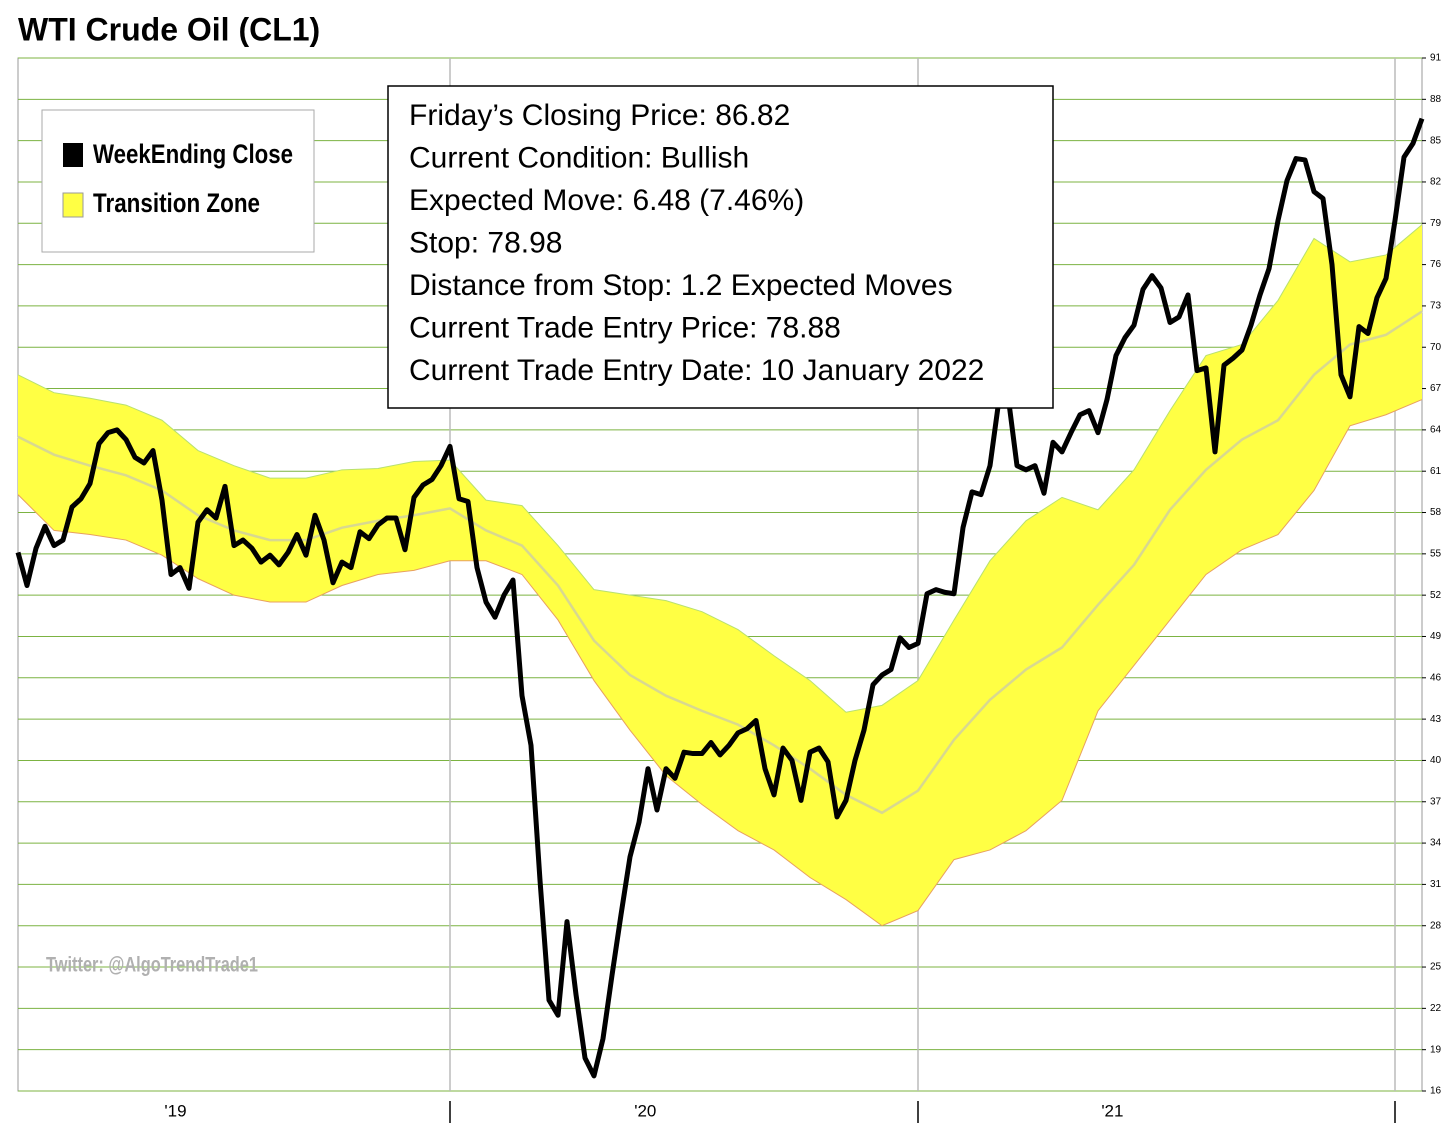  What do you see at coordinates (1436, 636) in the screenshot?
I see `y-tick-label: 49` at bounding box center [1436, 636].